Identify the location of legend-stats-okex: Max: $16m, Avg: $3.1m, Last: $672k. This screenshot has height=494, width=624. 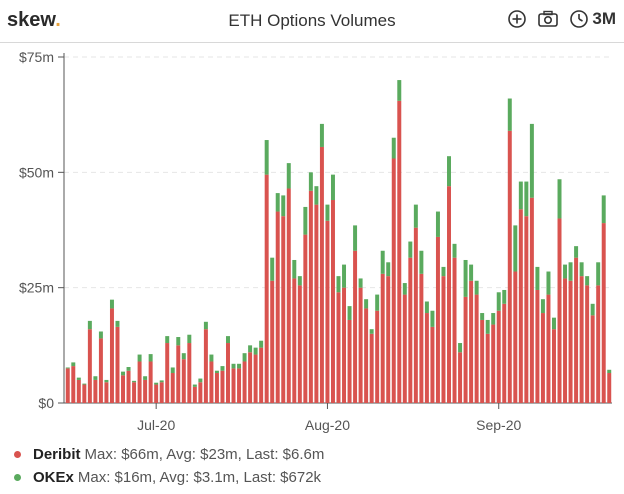
(199, 477).